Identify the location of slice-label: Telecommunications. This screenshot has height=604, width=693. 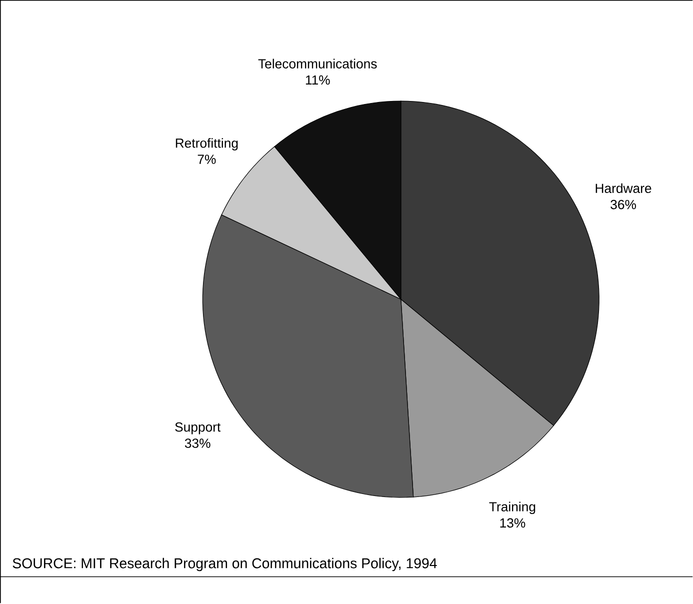
(317, 64).